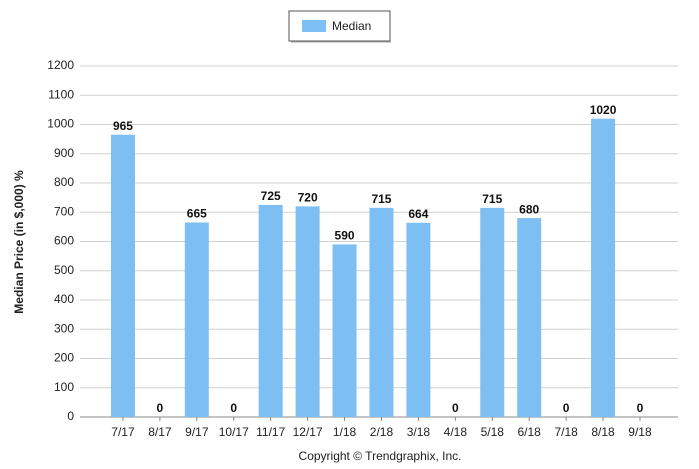 The image size is (699, 469). Describe the element at coordinates (234, 432) in the screenshot. I see `x-tick-label: 10/17` at that location.